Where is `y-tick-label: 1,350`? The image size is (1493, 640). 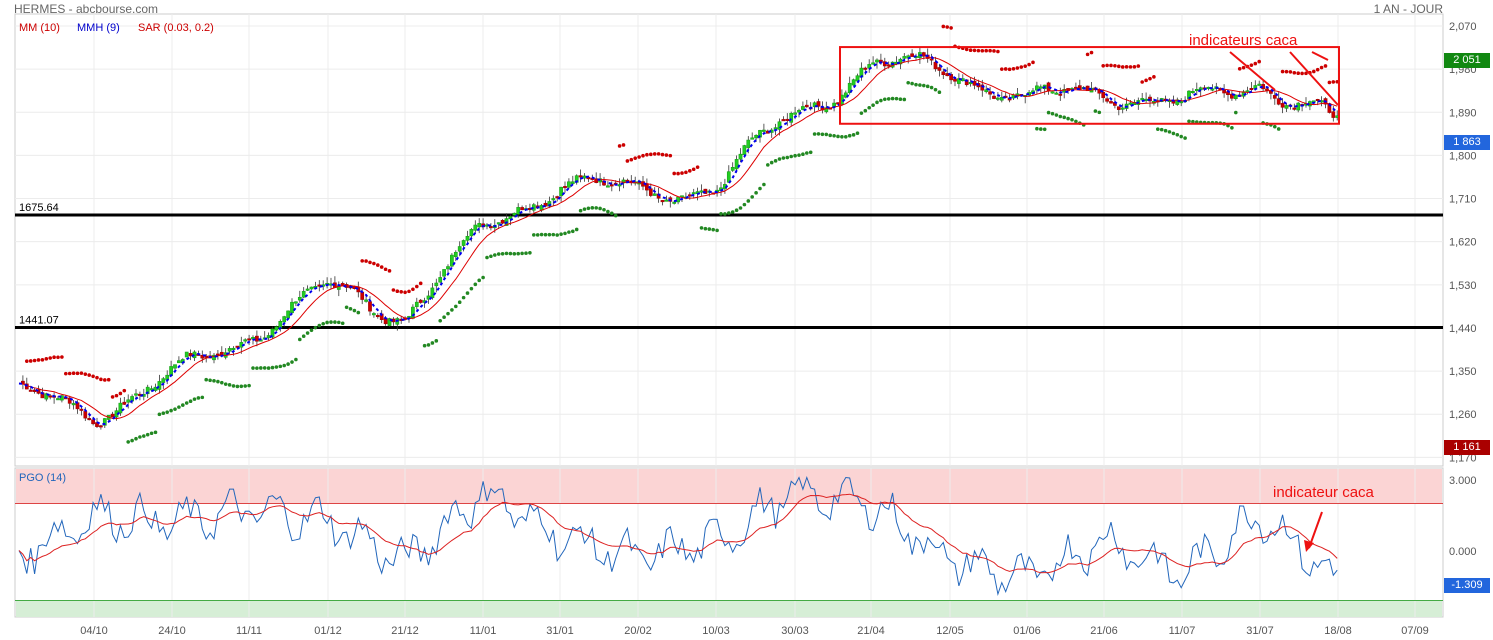 y-tick-label: 1,350 is located at coordinates (1463, 372).